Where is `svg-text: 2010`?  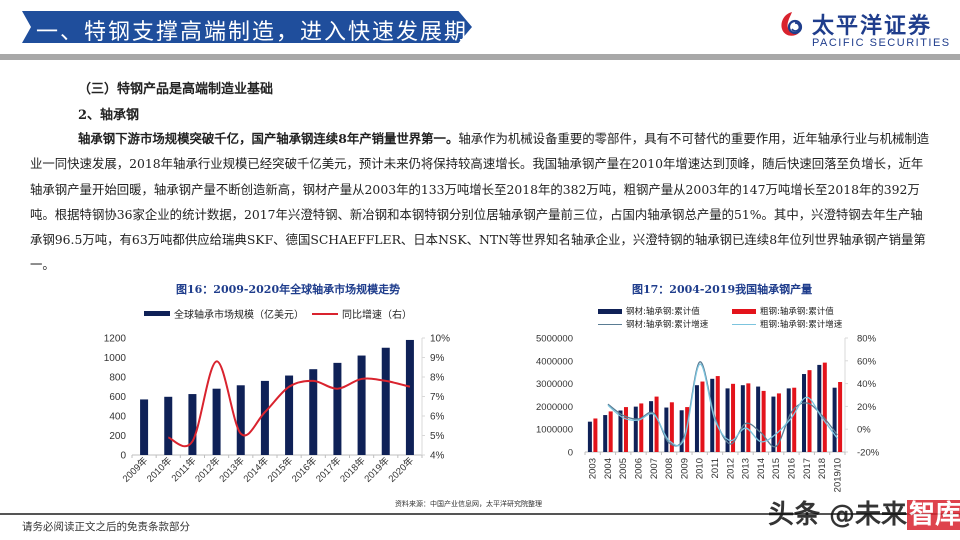
svg-text: 2010 is located at coordinates (700, 468).